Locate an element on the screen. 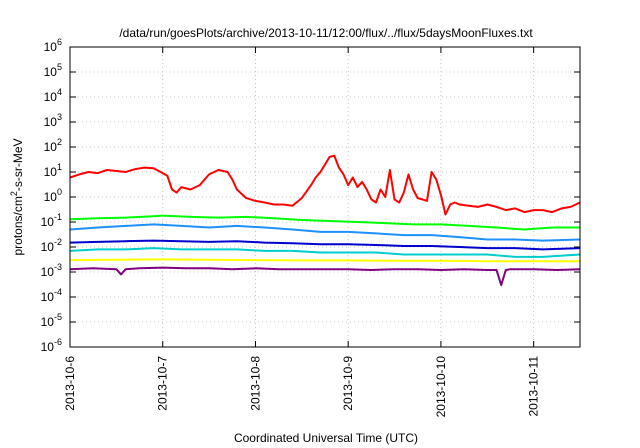 This screenshot has width=640, height=448. y-tick-label-sup: -2 is located at coordinates (58, 242).